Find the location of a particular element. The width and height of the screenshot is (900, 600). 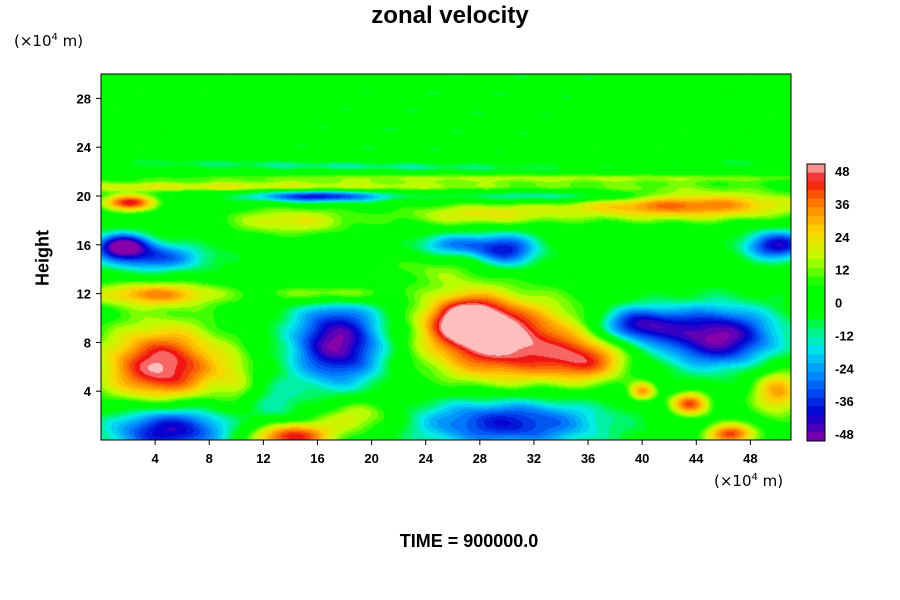

chart-title: zonal velocity is located at coordinates (450, 15).